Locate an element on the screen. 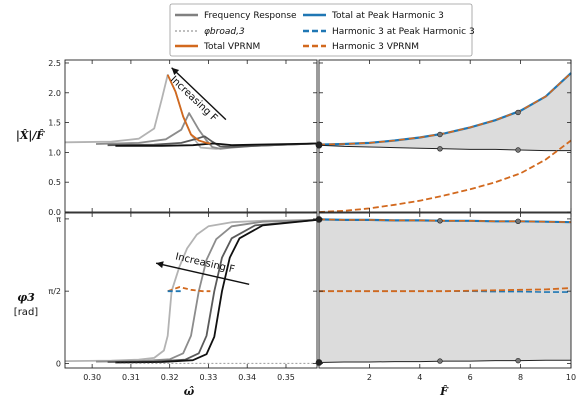 This screenshot has width=582, height=402. y-tick-label: 1.5 is located at coordinates (54, 123).